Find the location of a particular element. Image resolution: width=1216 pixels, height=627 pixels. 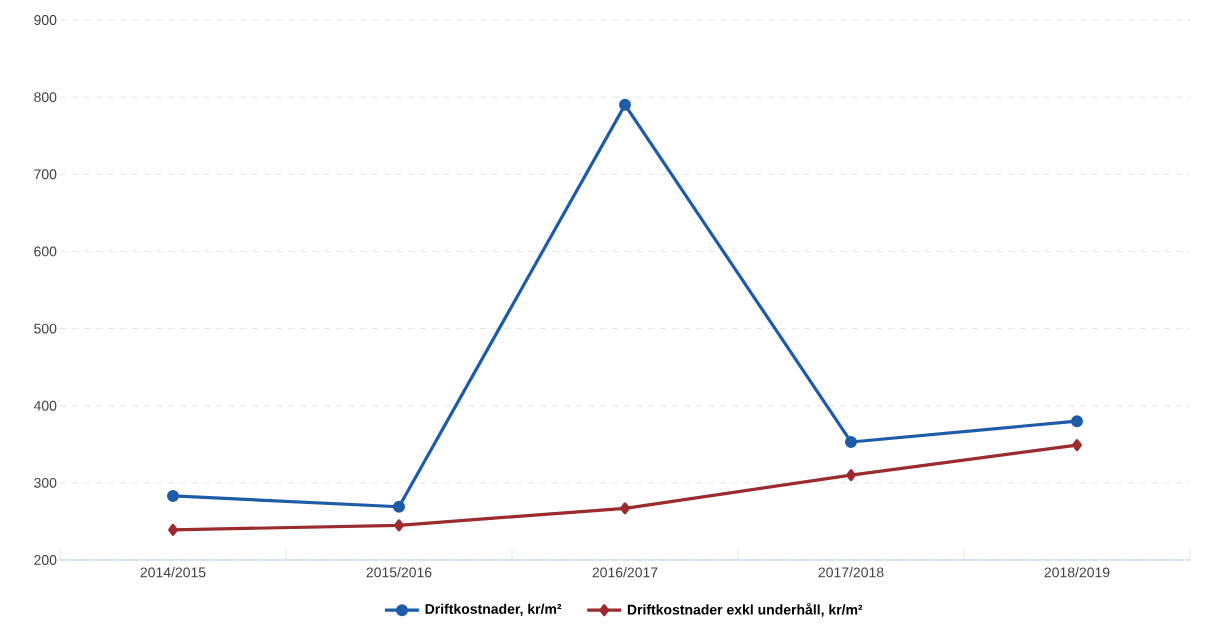

y-tick-label: 200 is located at coordinates (45, 560).